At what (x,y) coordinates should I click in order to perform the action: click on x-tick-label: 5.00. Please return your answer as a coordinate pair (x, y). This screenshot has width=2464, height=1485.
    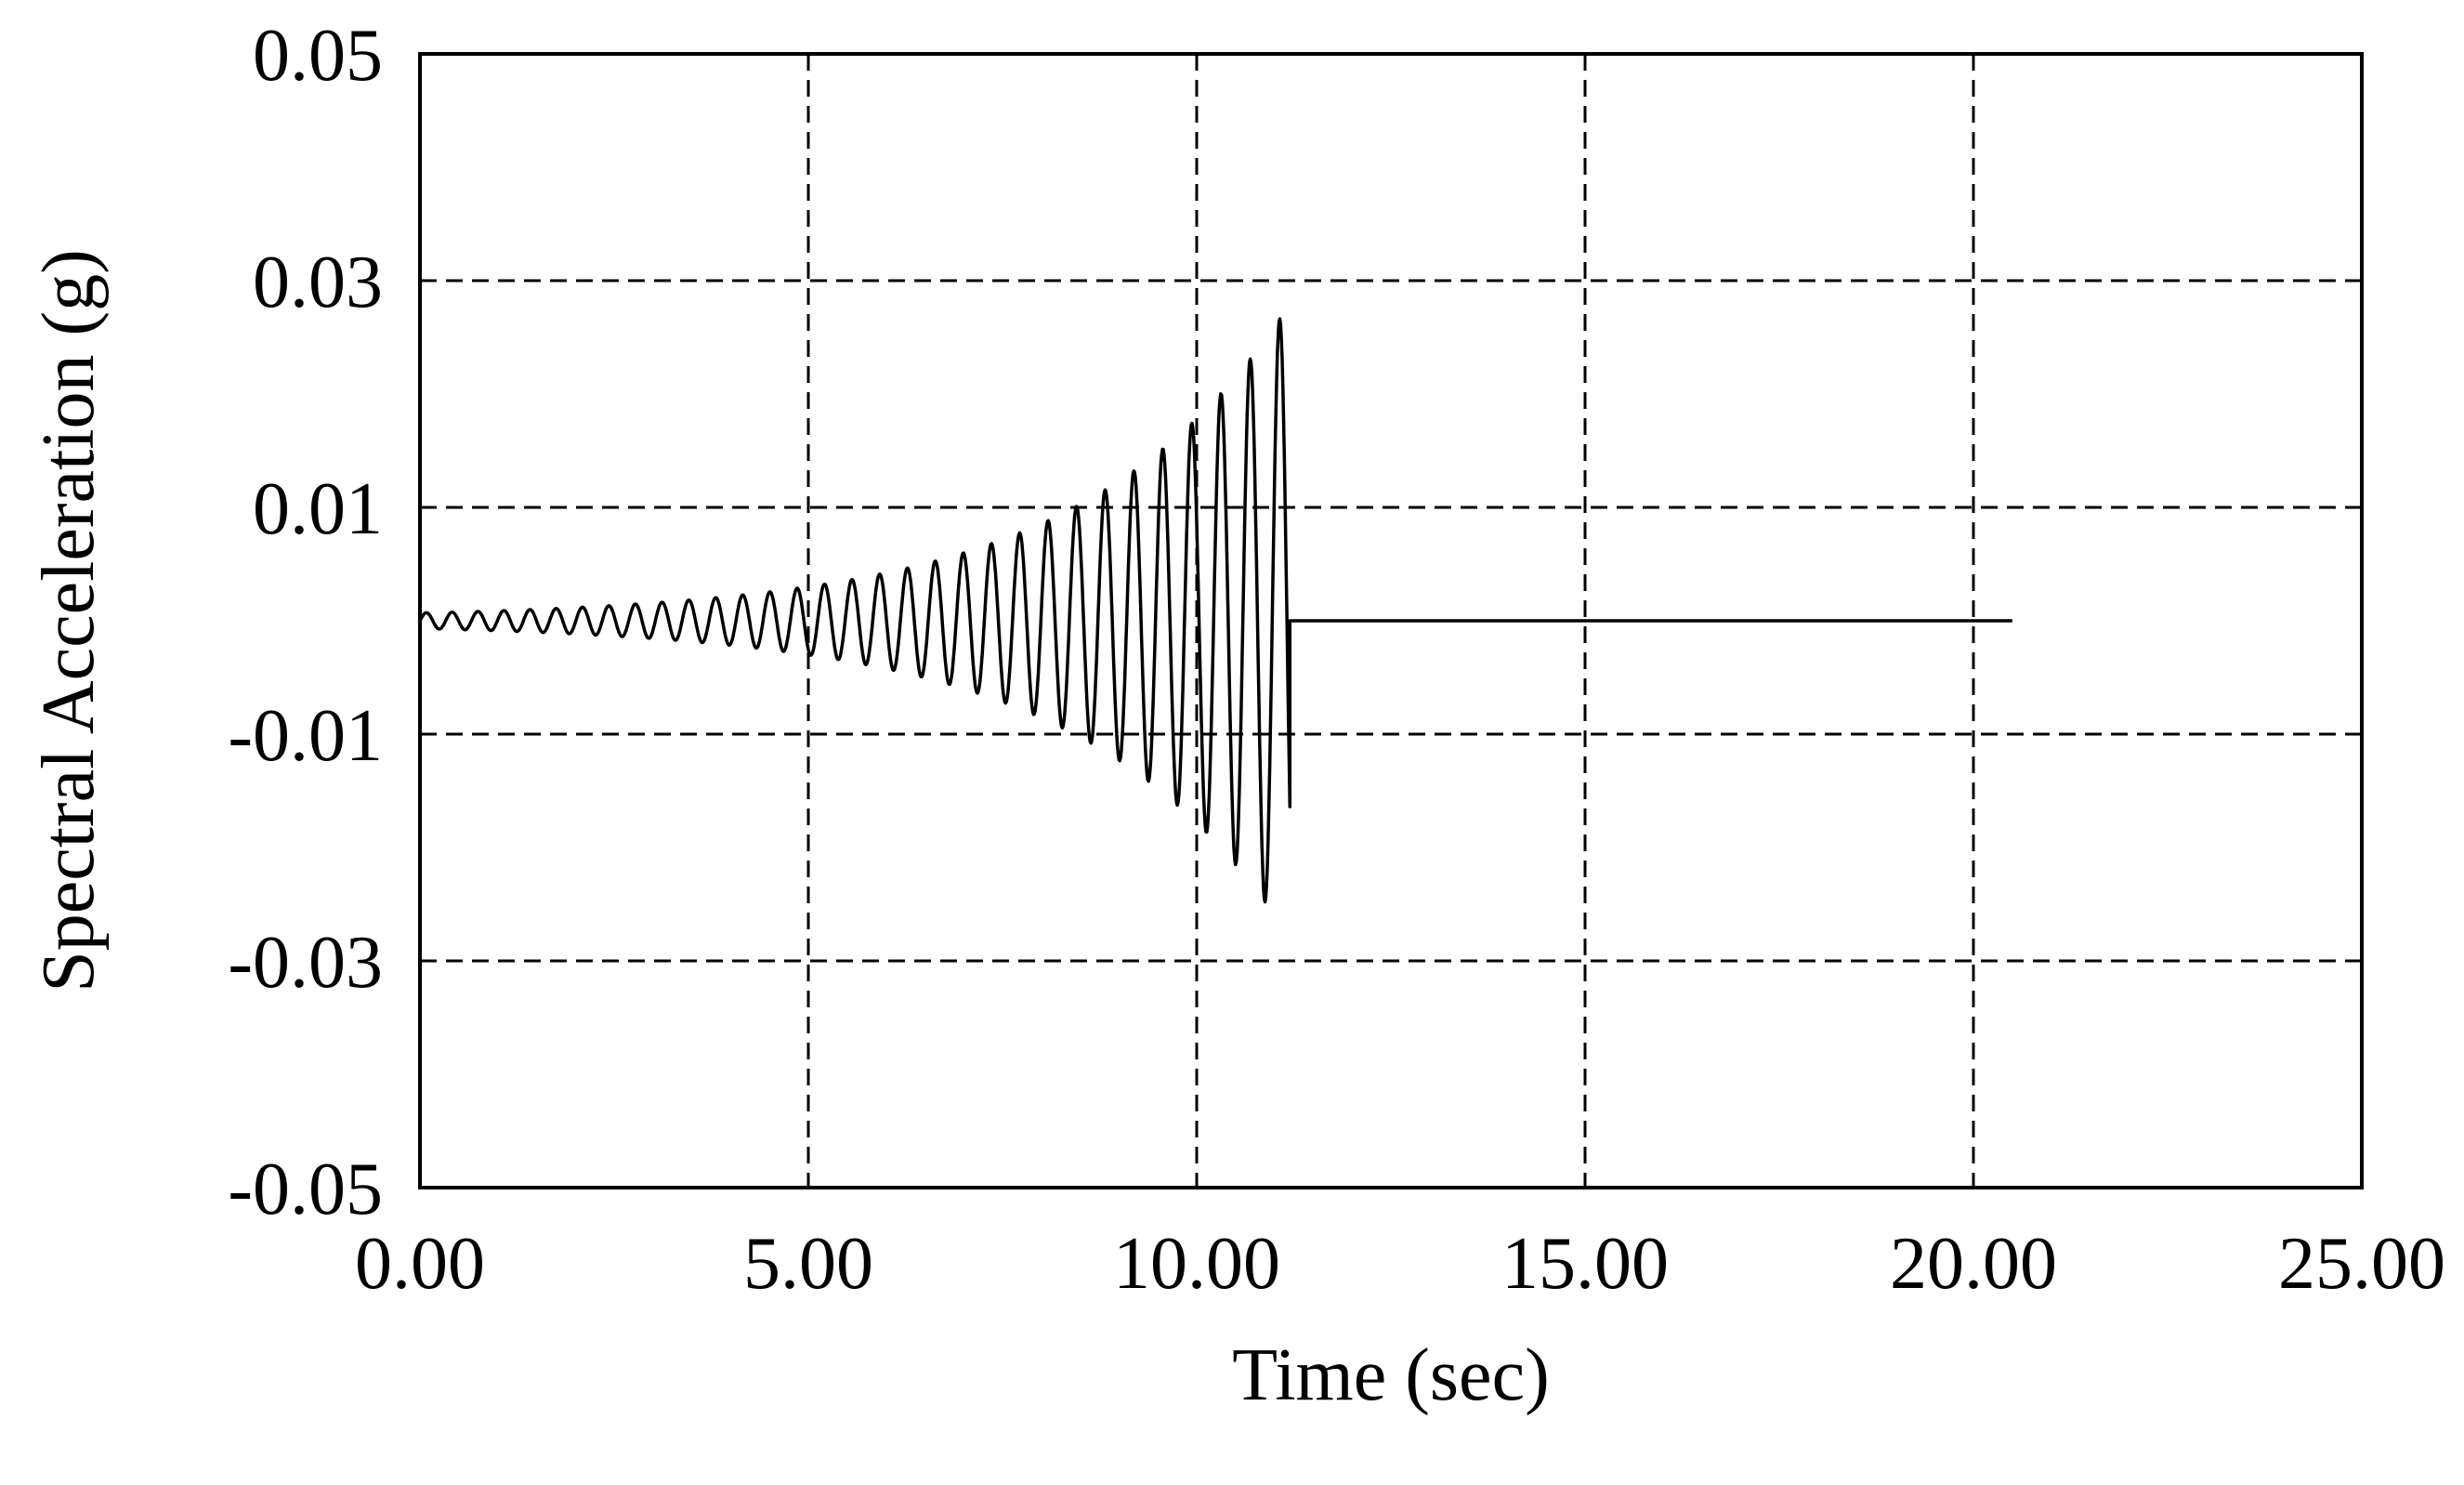
    Looking at the image, I should click on (808, 1264).